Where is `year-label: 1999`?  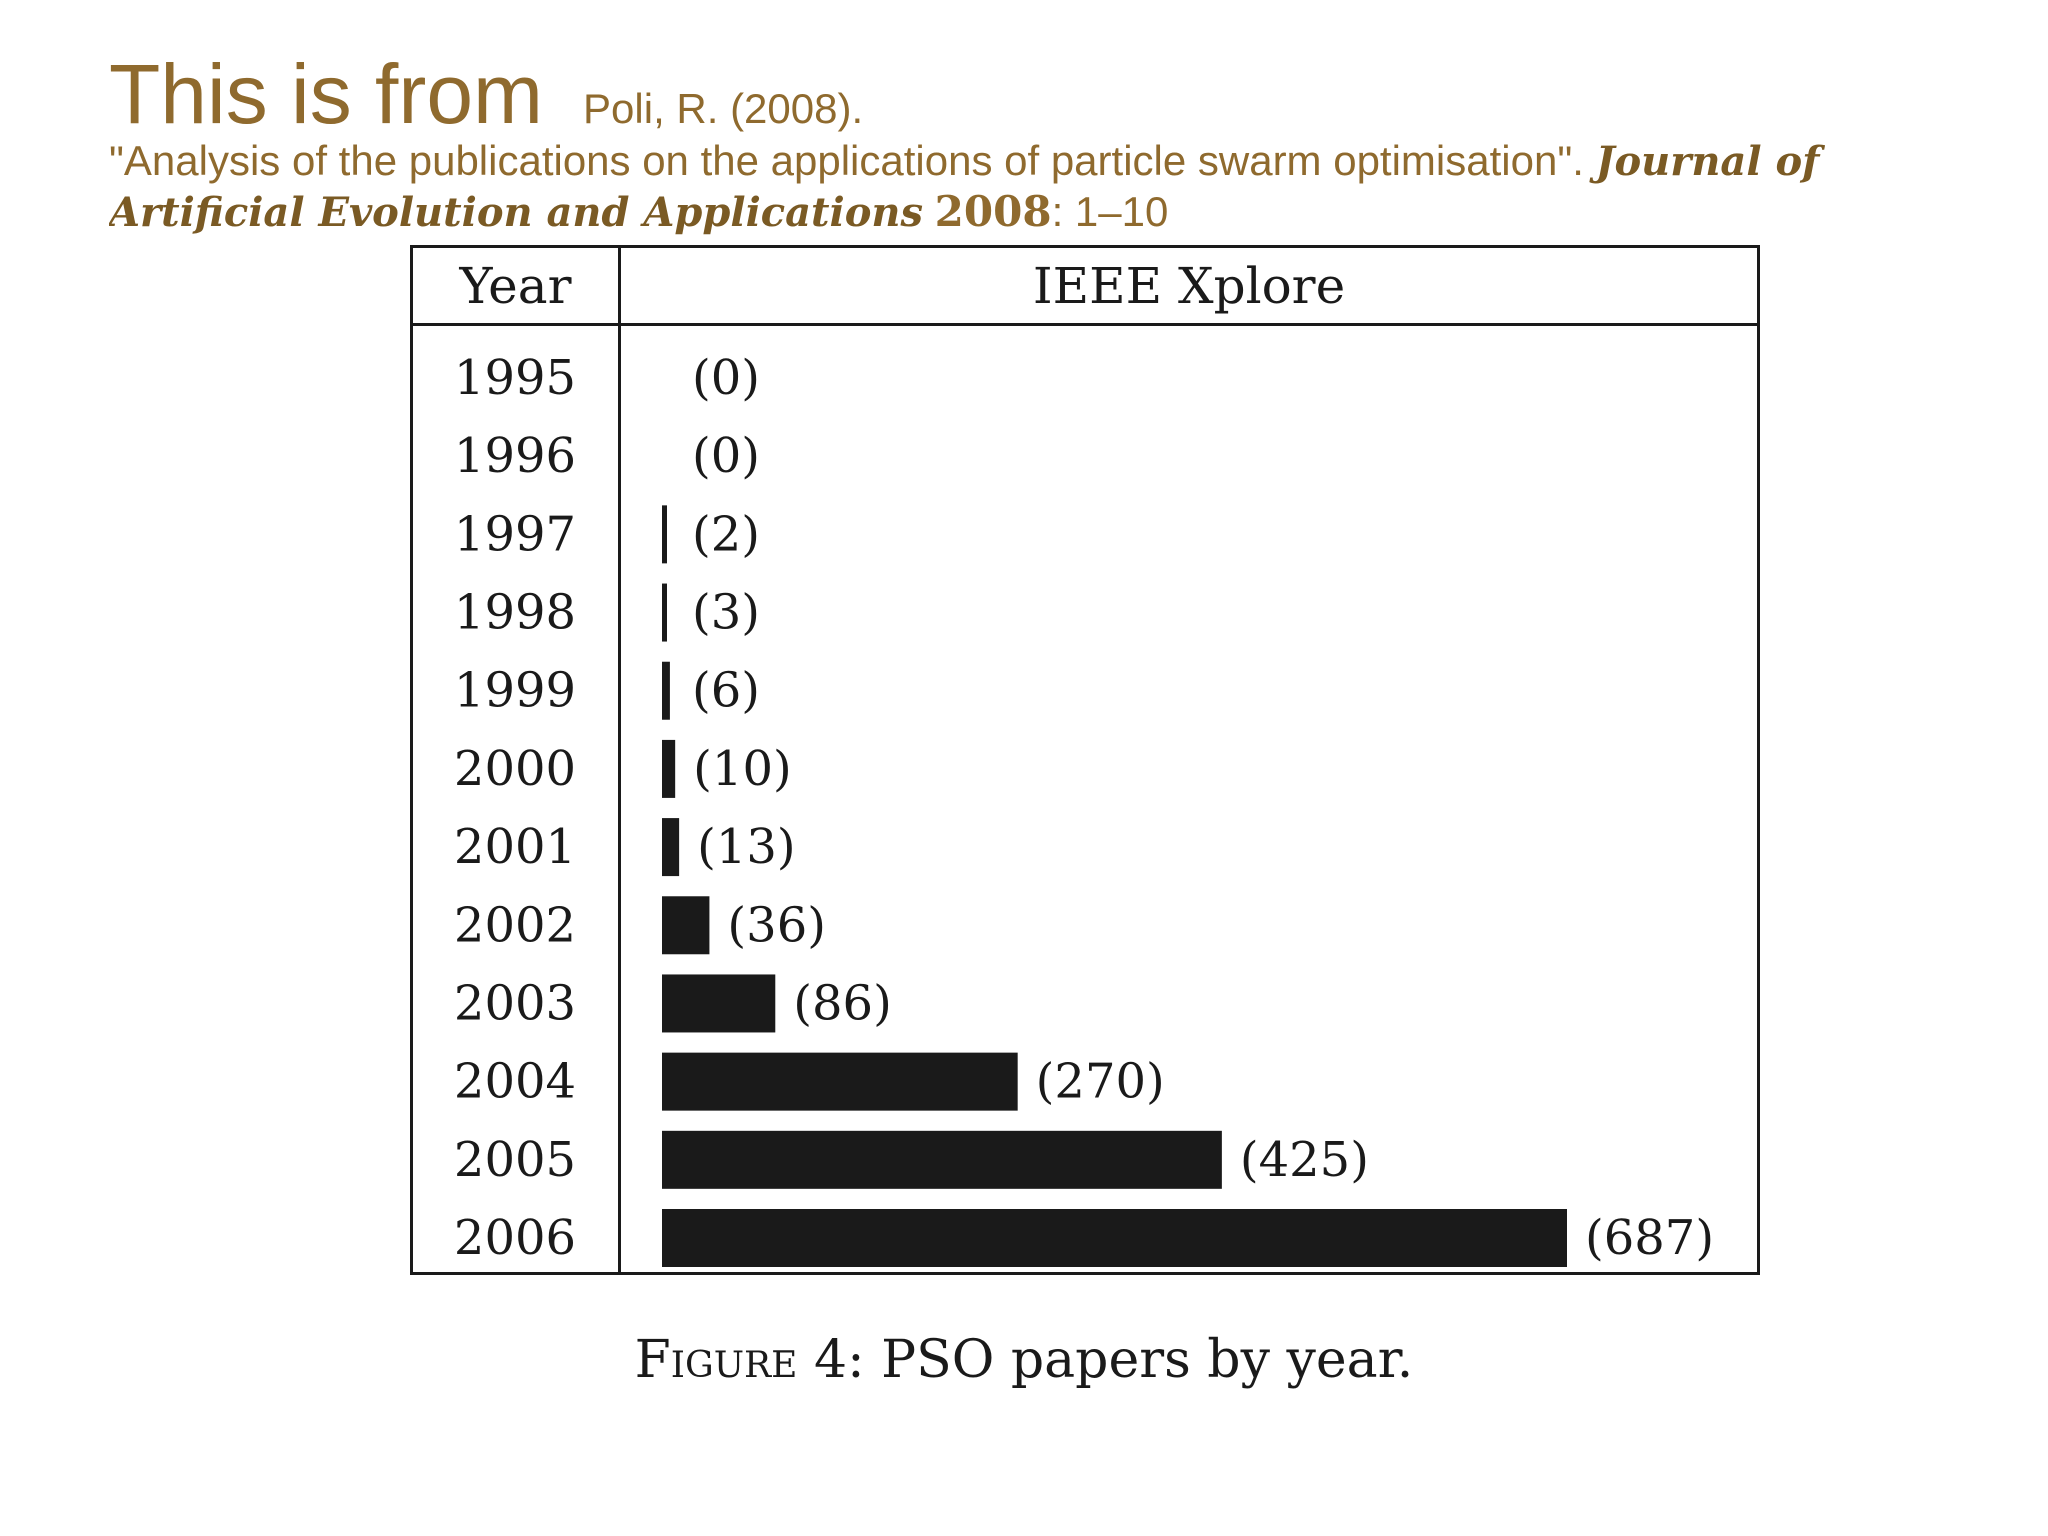
year-label: 1999 is located at coordinates (515, 691).